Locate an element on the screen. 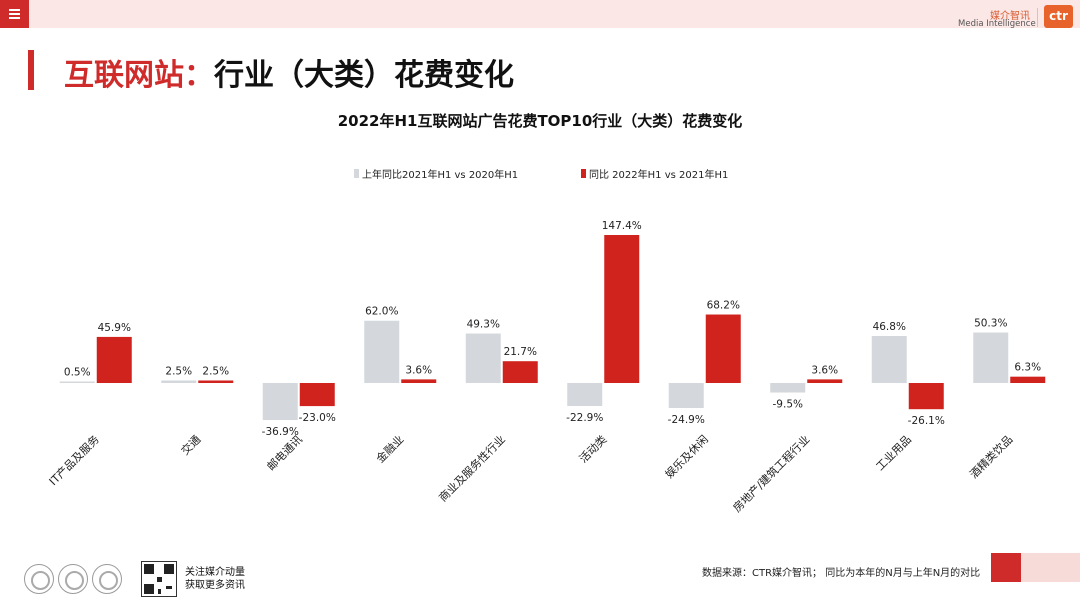 This screenshot has height=608, width=1080. category-label-6: 娱乐及休闲 is located at coordinates (686, 456).